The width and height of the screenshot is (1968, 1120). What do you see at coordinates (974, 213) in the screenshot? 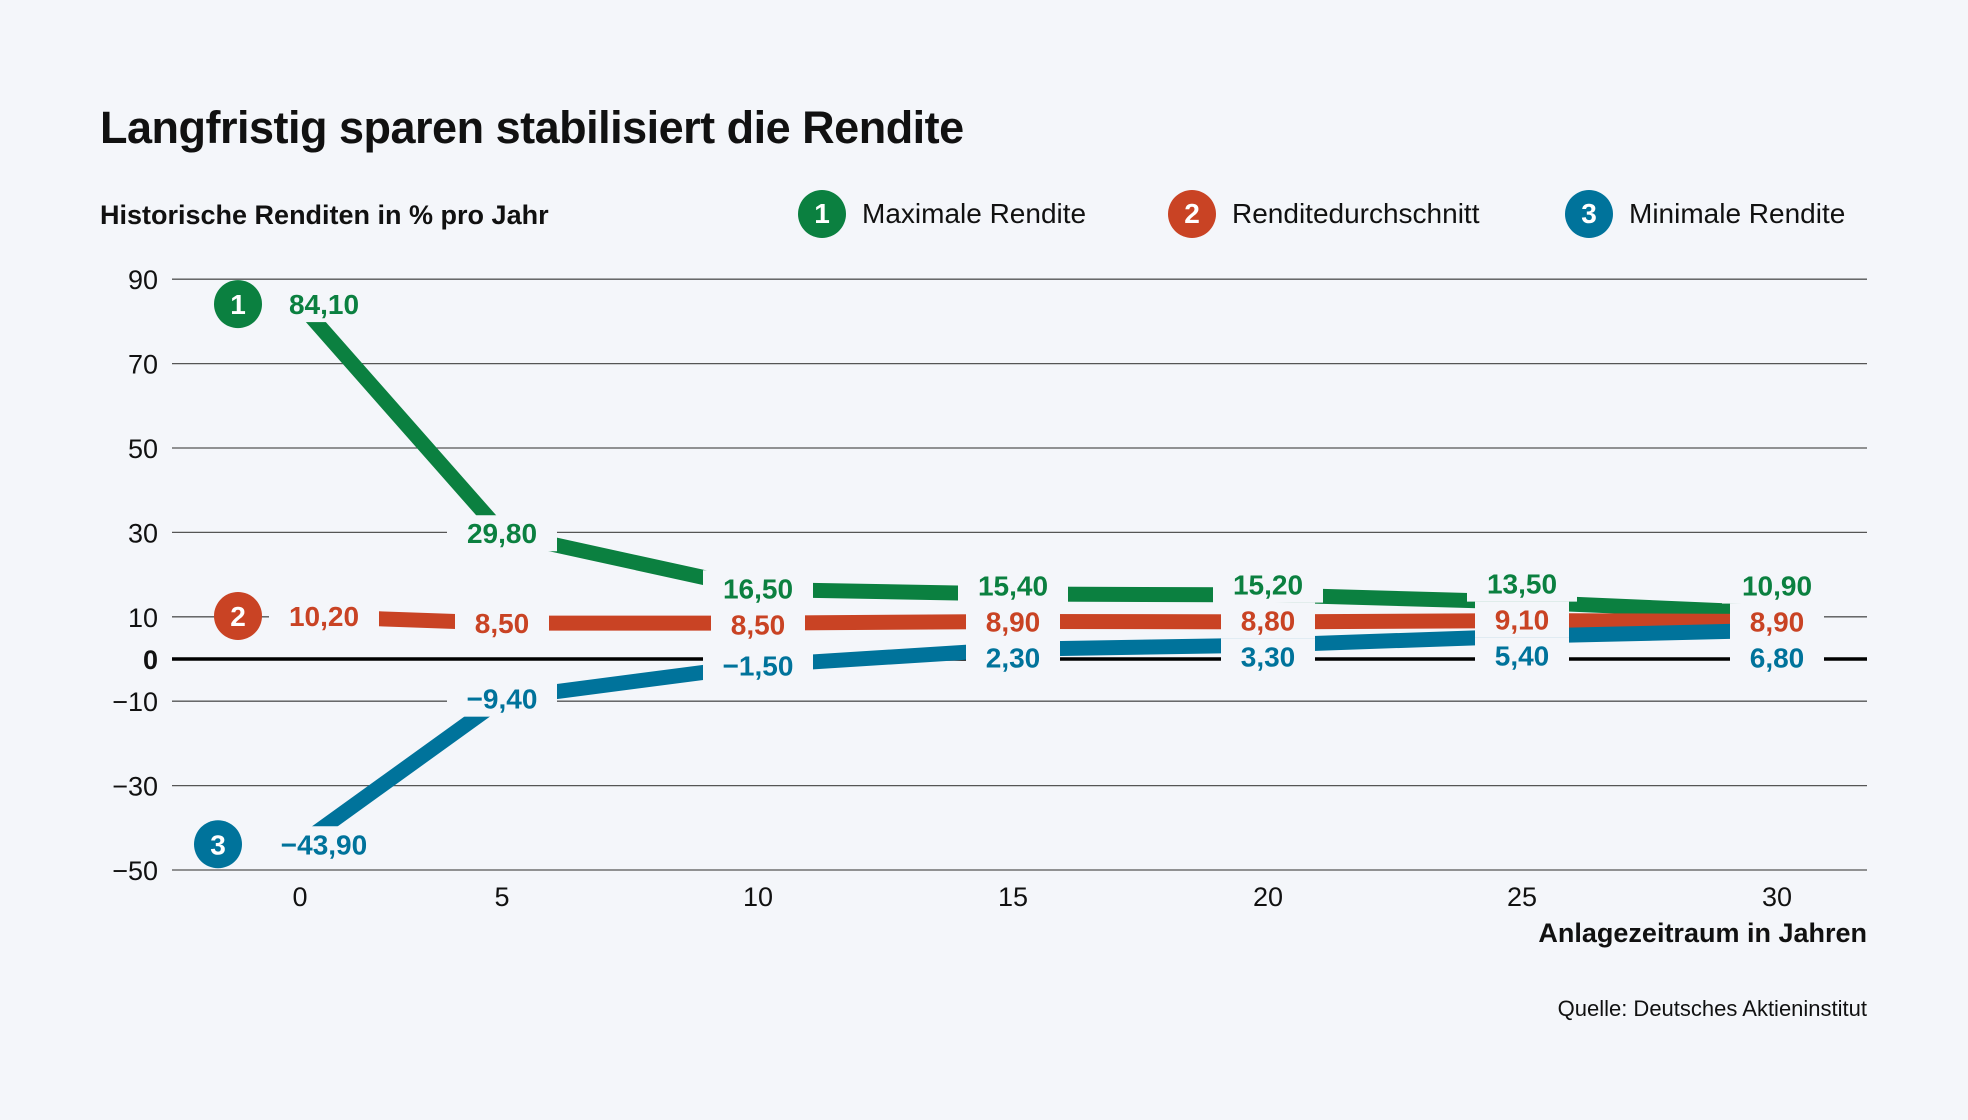
I see `legend-label: Maximale Rendite` at bounding box center [974, 213].